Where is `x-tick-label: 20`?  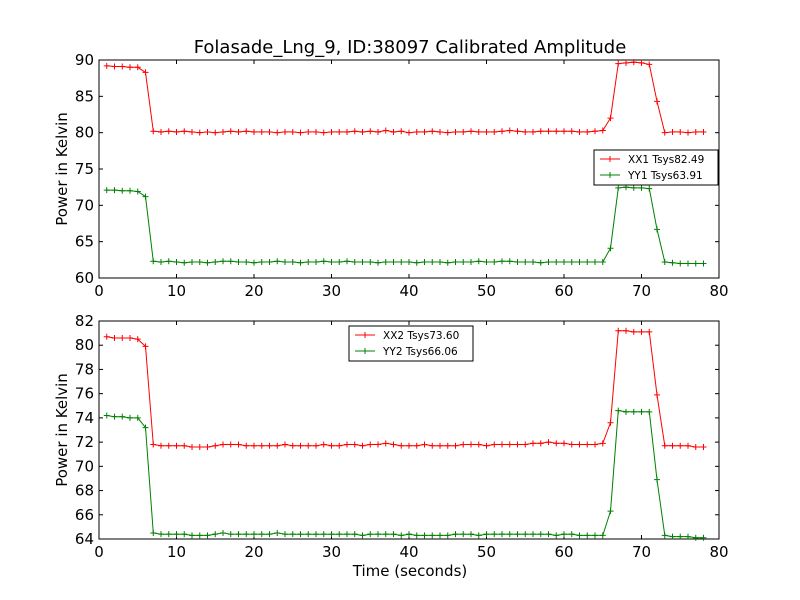
x-tick-label: 20 is located at coordinates (253, 552).